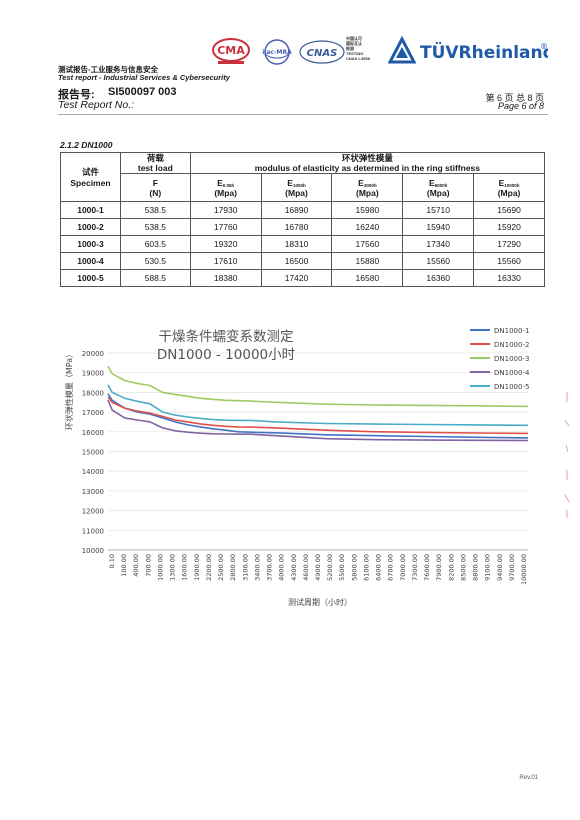 This screenshot has width=580, height=820. What do you see at coordinates (441, 185) in the screenshot?
I see `modulus-subscript: 6000h` at bounding box center [441, 185].